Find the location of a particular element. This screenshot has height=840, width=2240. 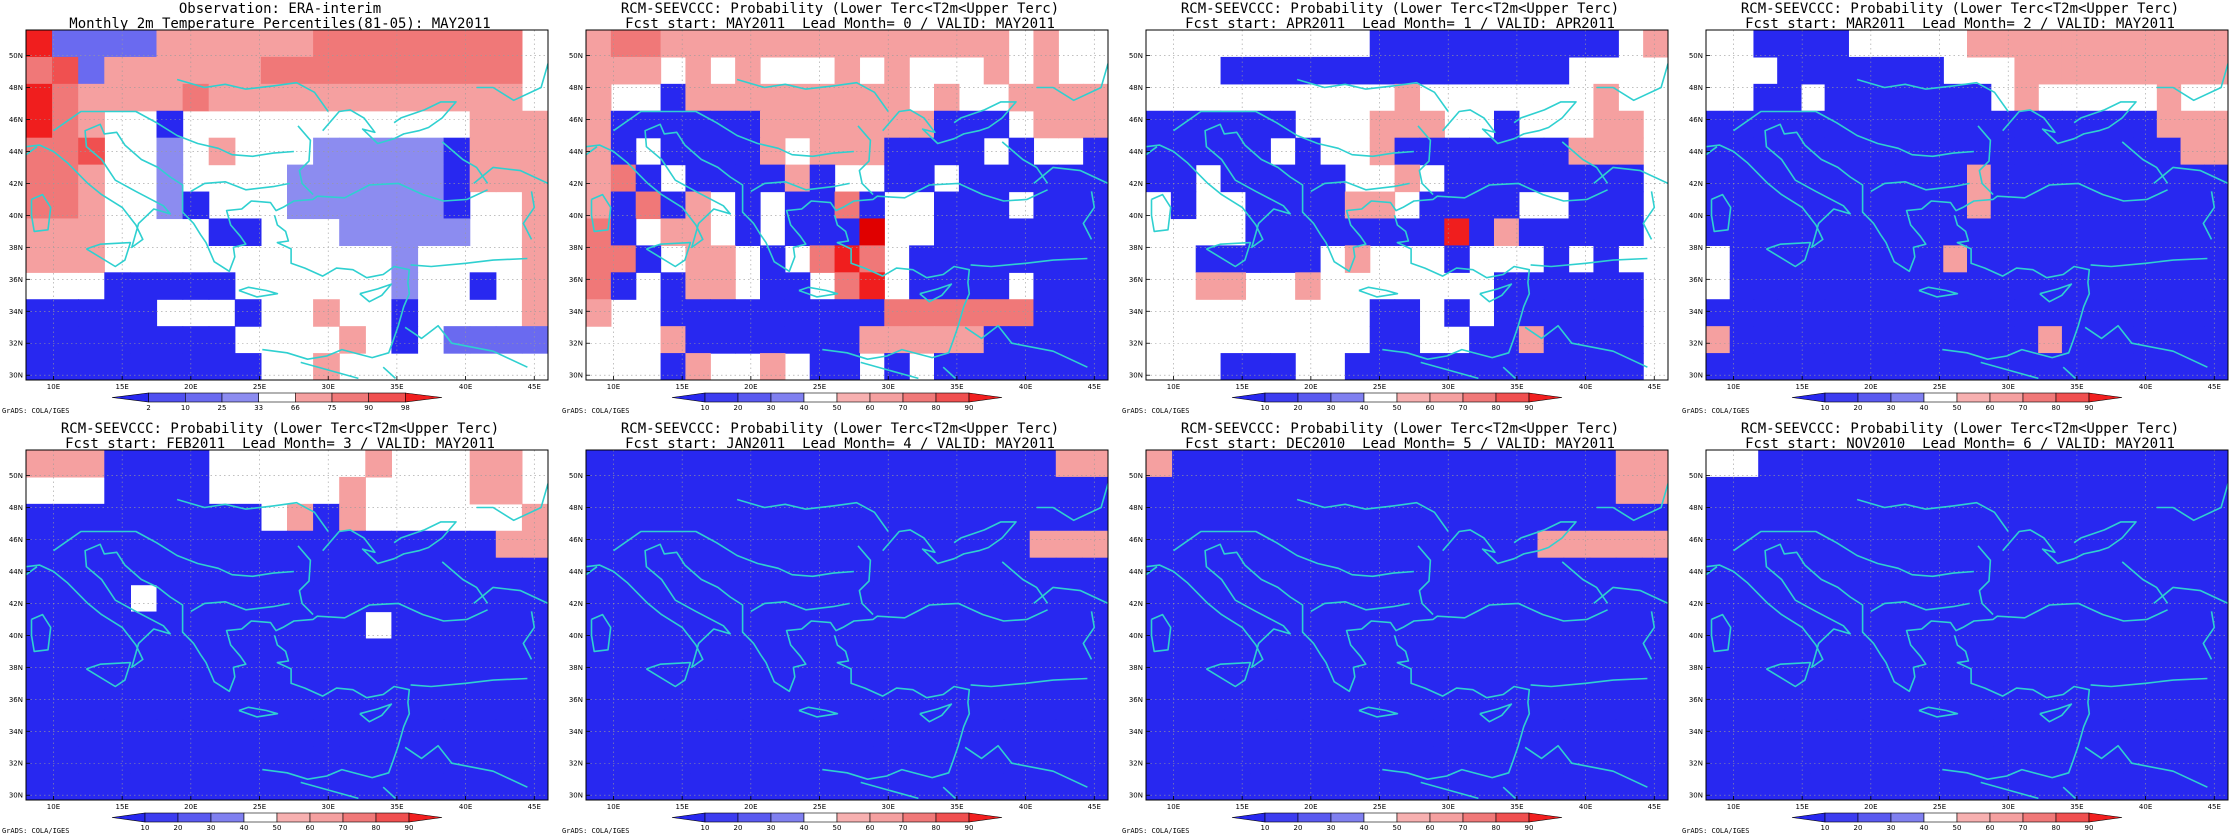

lat-label: 38N is located at coordinates (16, 248).